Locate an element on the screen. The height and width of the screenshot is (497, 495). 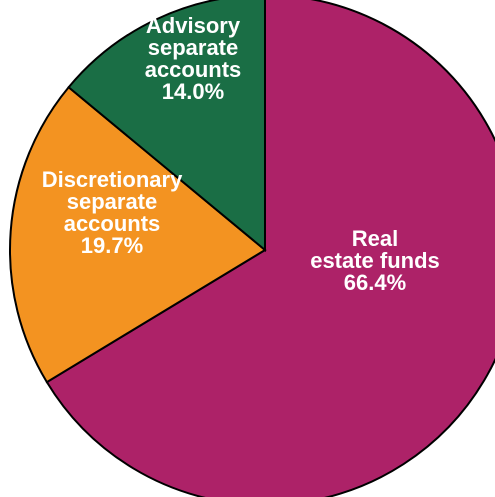
slice-label-advisory-separate-accounts: Advisory separate accounts 14.0% is located at coordinates (193, 58).